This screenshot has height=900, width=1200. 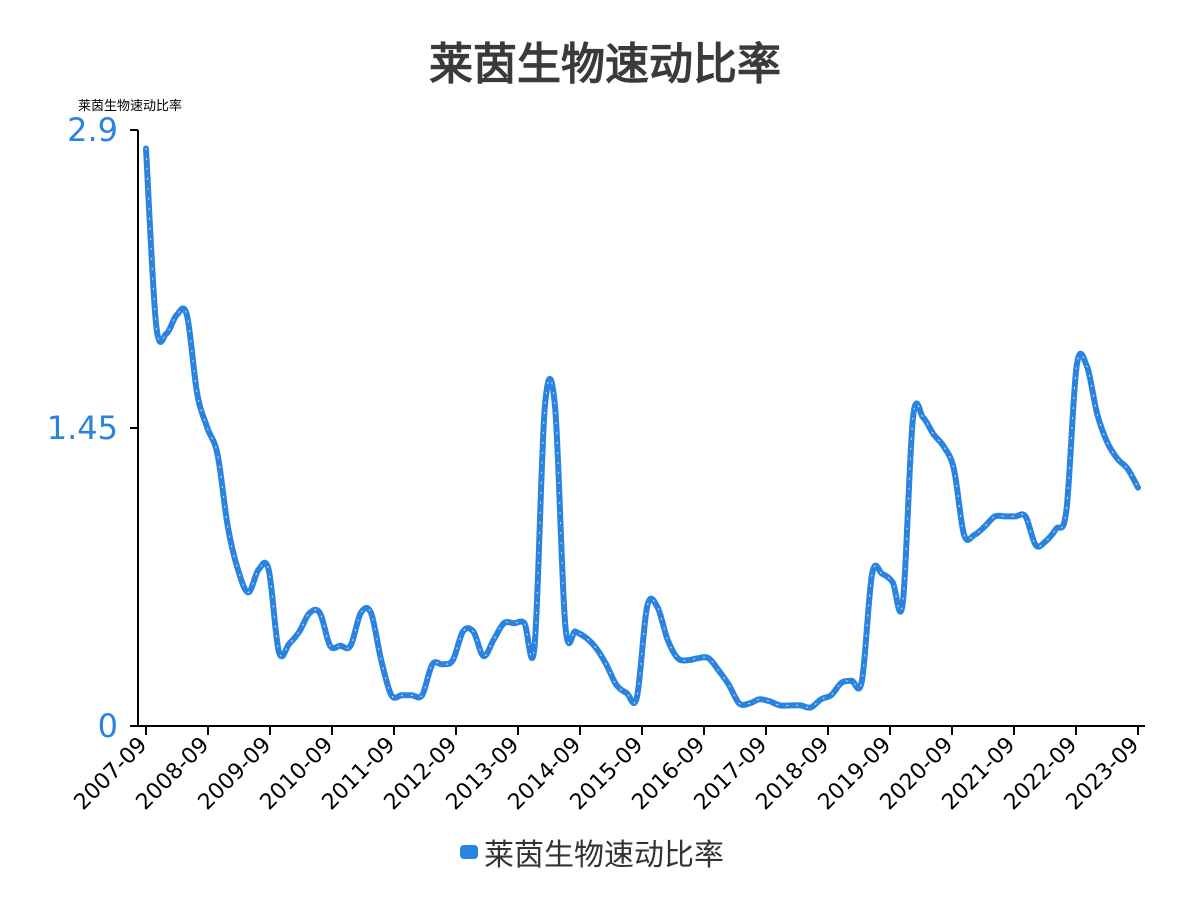 I want to click on legend-label-series: 莱茵生物速动比率, so click(x=604, y=855).